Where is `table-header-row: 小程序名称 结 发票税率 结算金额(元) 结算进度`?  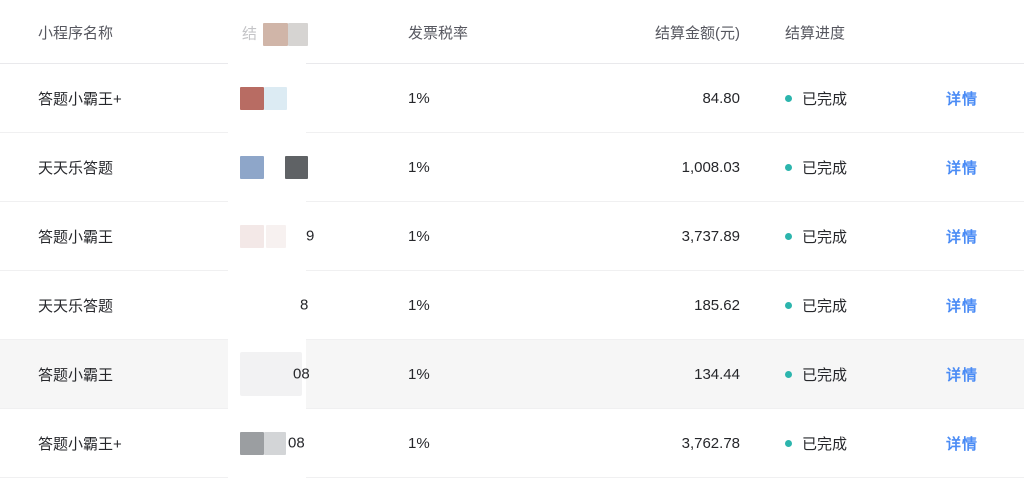 table-header-row: 小程序名称 结 发票税率 结算金额(元) 结算进度 is located at coordinates (512, 32).